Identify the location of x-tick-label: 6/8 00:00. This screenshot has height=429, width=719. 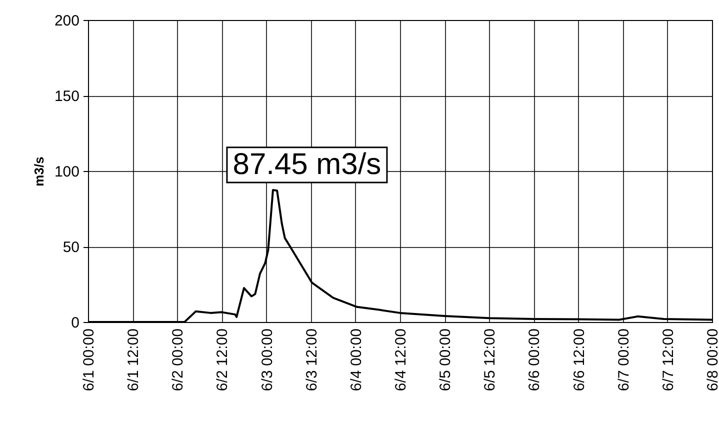
(711, 360).